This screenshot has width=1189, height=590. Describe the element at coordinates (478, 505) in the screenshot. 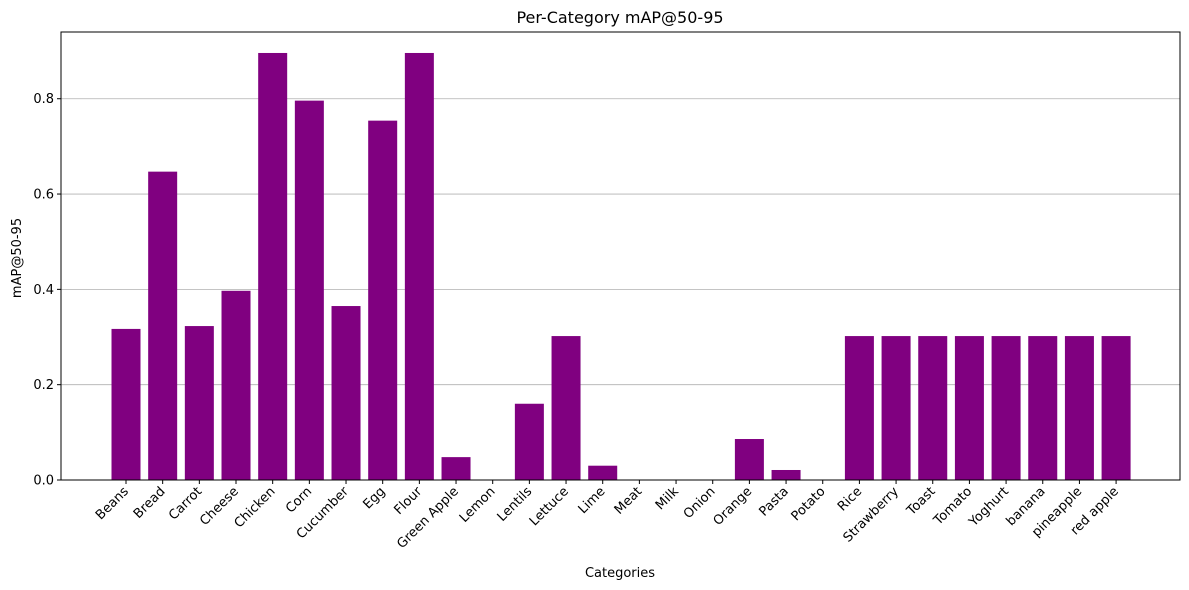

I see `x-tick-label: Lemon` at that location.